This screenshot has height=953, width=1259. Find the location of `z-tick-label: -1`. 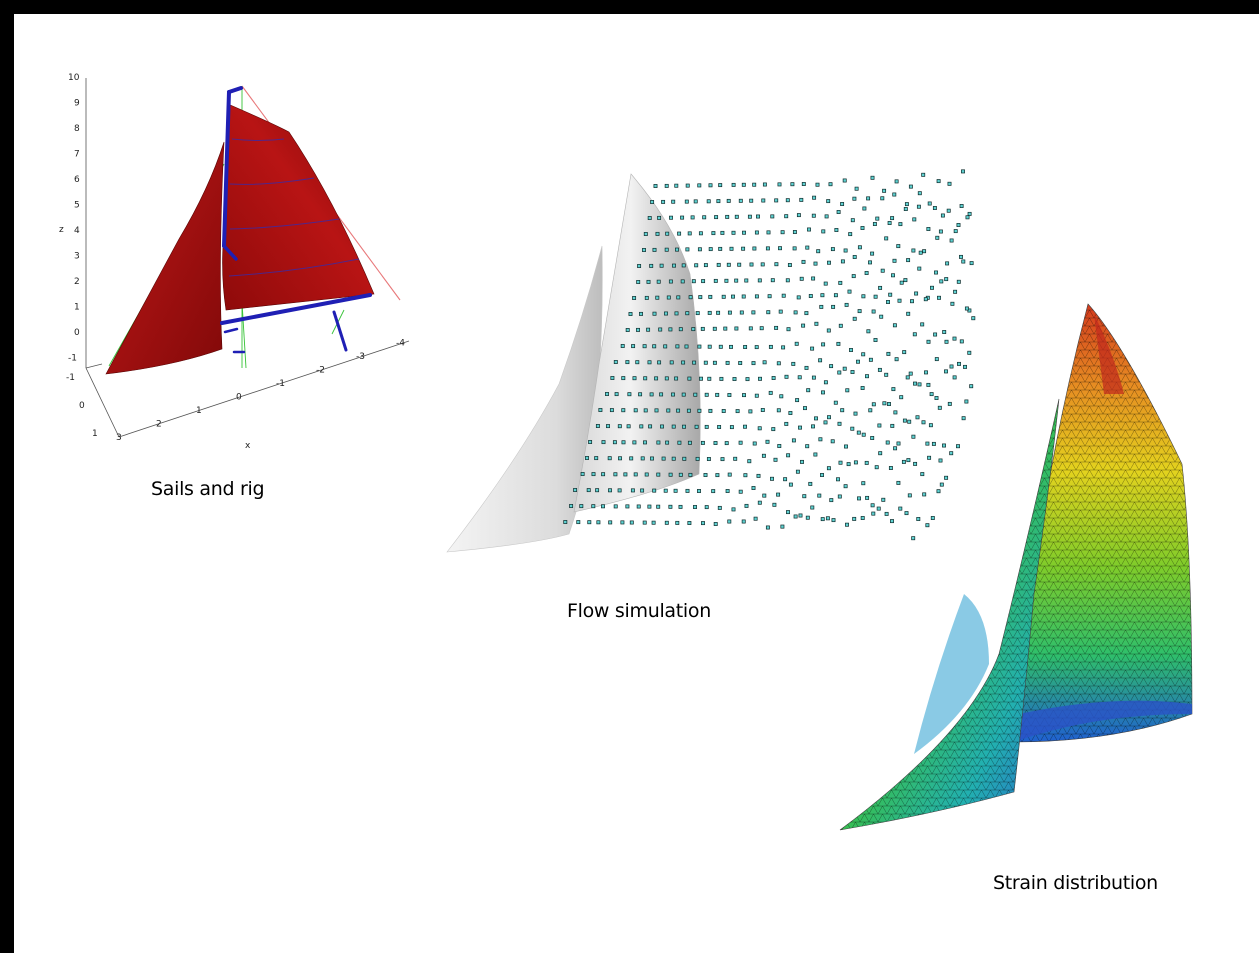

z-tick-label: -1 is located at coordinates (72, 359).